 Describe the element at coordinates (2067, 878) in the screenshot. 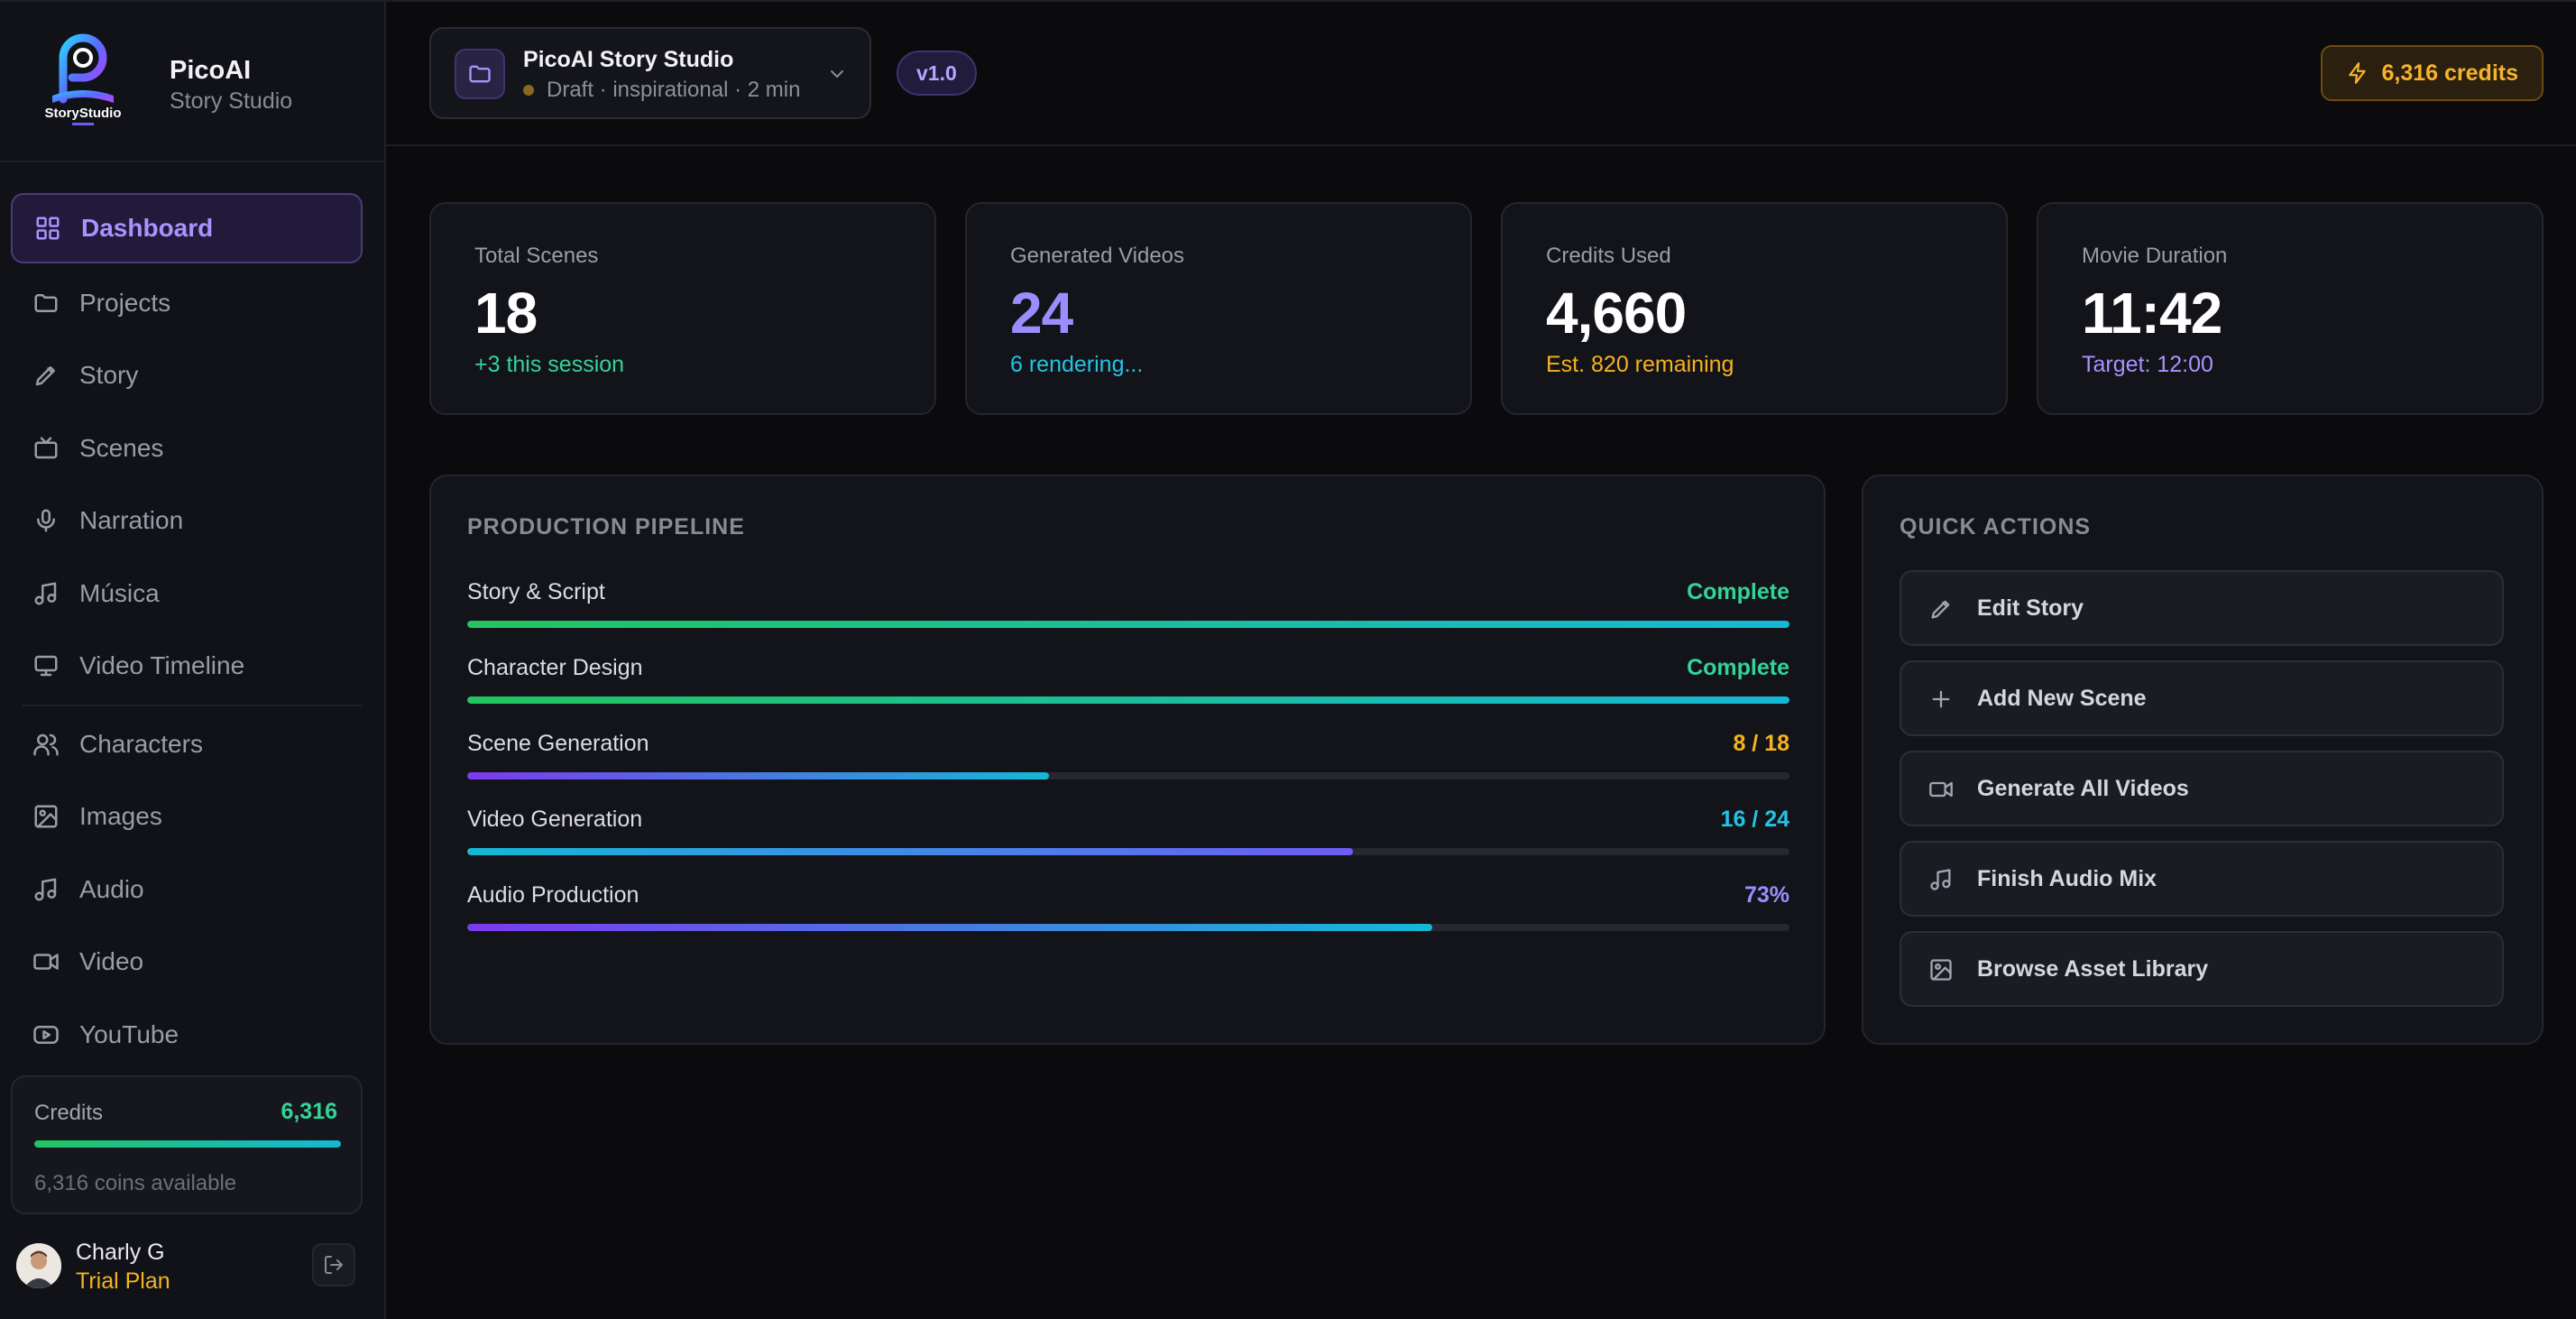

I see `button-label: Finish Audio Mix` at that location.